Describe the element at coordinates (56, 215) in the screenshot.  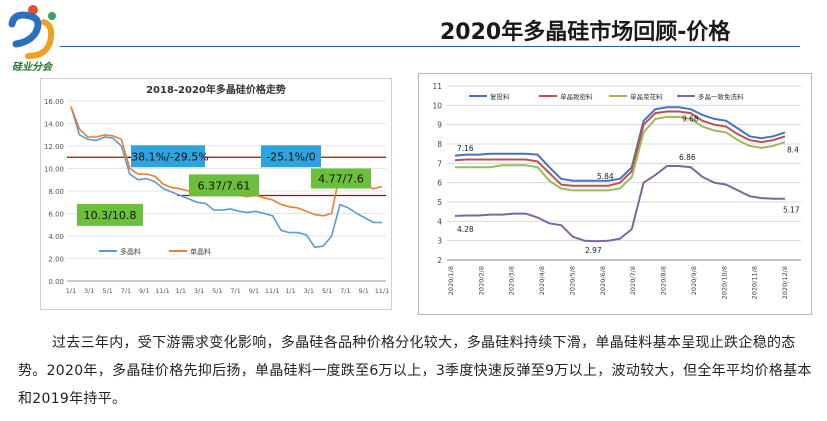
I see `chart1-y-tick: 6.00` at that location.